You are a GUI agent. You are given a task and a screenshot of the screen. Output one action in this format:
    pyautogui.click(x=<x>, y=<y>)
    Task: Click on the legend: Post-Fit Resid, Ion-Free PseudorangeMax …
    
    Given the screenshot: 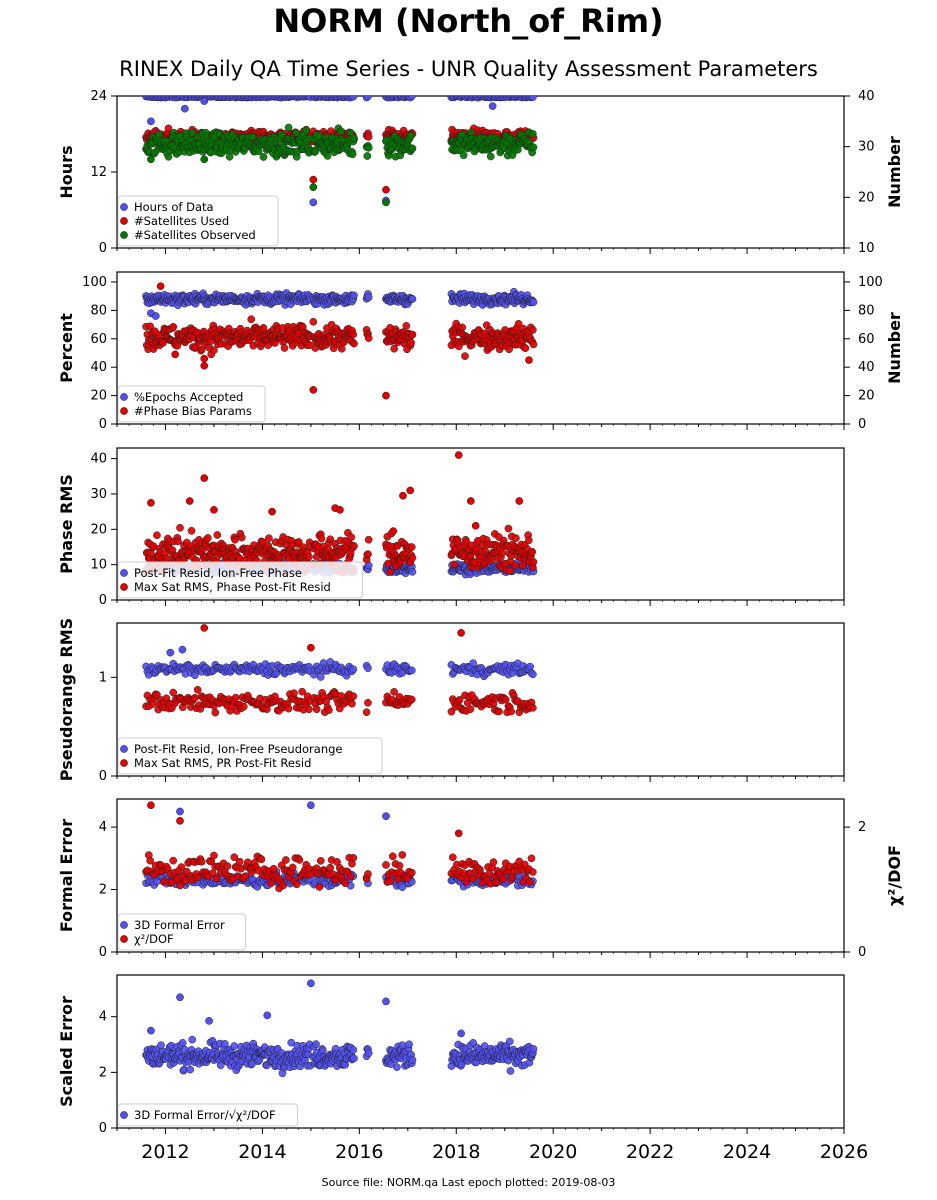 What is the action you would take?
    pyautogui.click(x=250, y=756)
    